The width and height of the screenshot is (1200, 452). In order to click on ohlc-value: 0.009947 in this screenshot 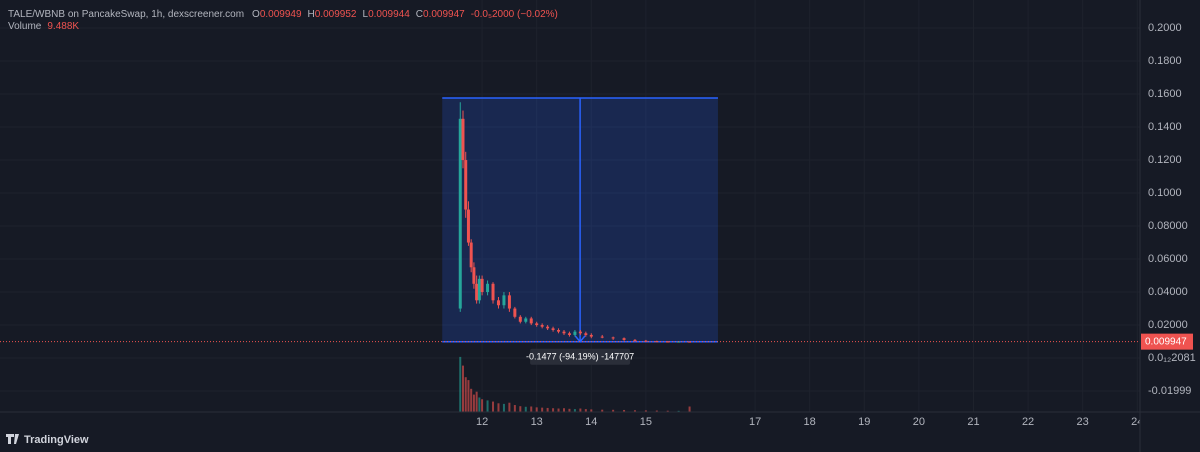, I will do `click(444, 14)`.